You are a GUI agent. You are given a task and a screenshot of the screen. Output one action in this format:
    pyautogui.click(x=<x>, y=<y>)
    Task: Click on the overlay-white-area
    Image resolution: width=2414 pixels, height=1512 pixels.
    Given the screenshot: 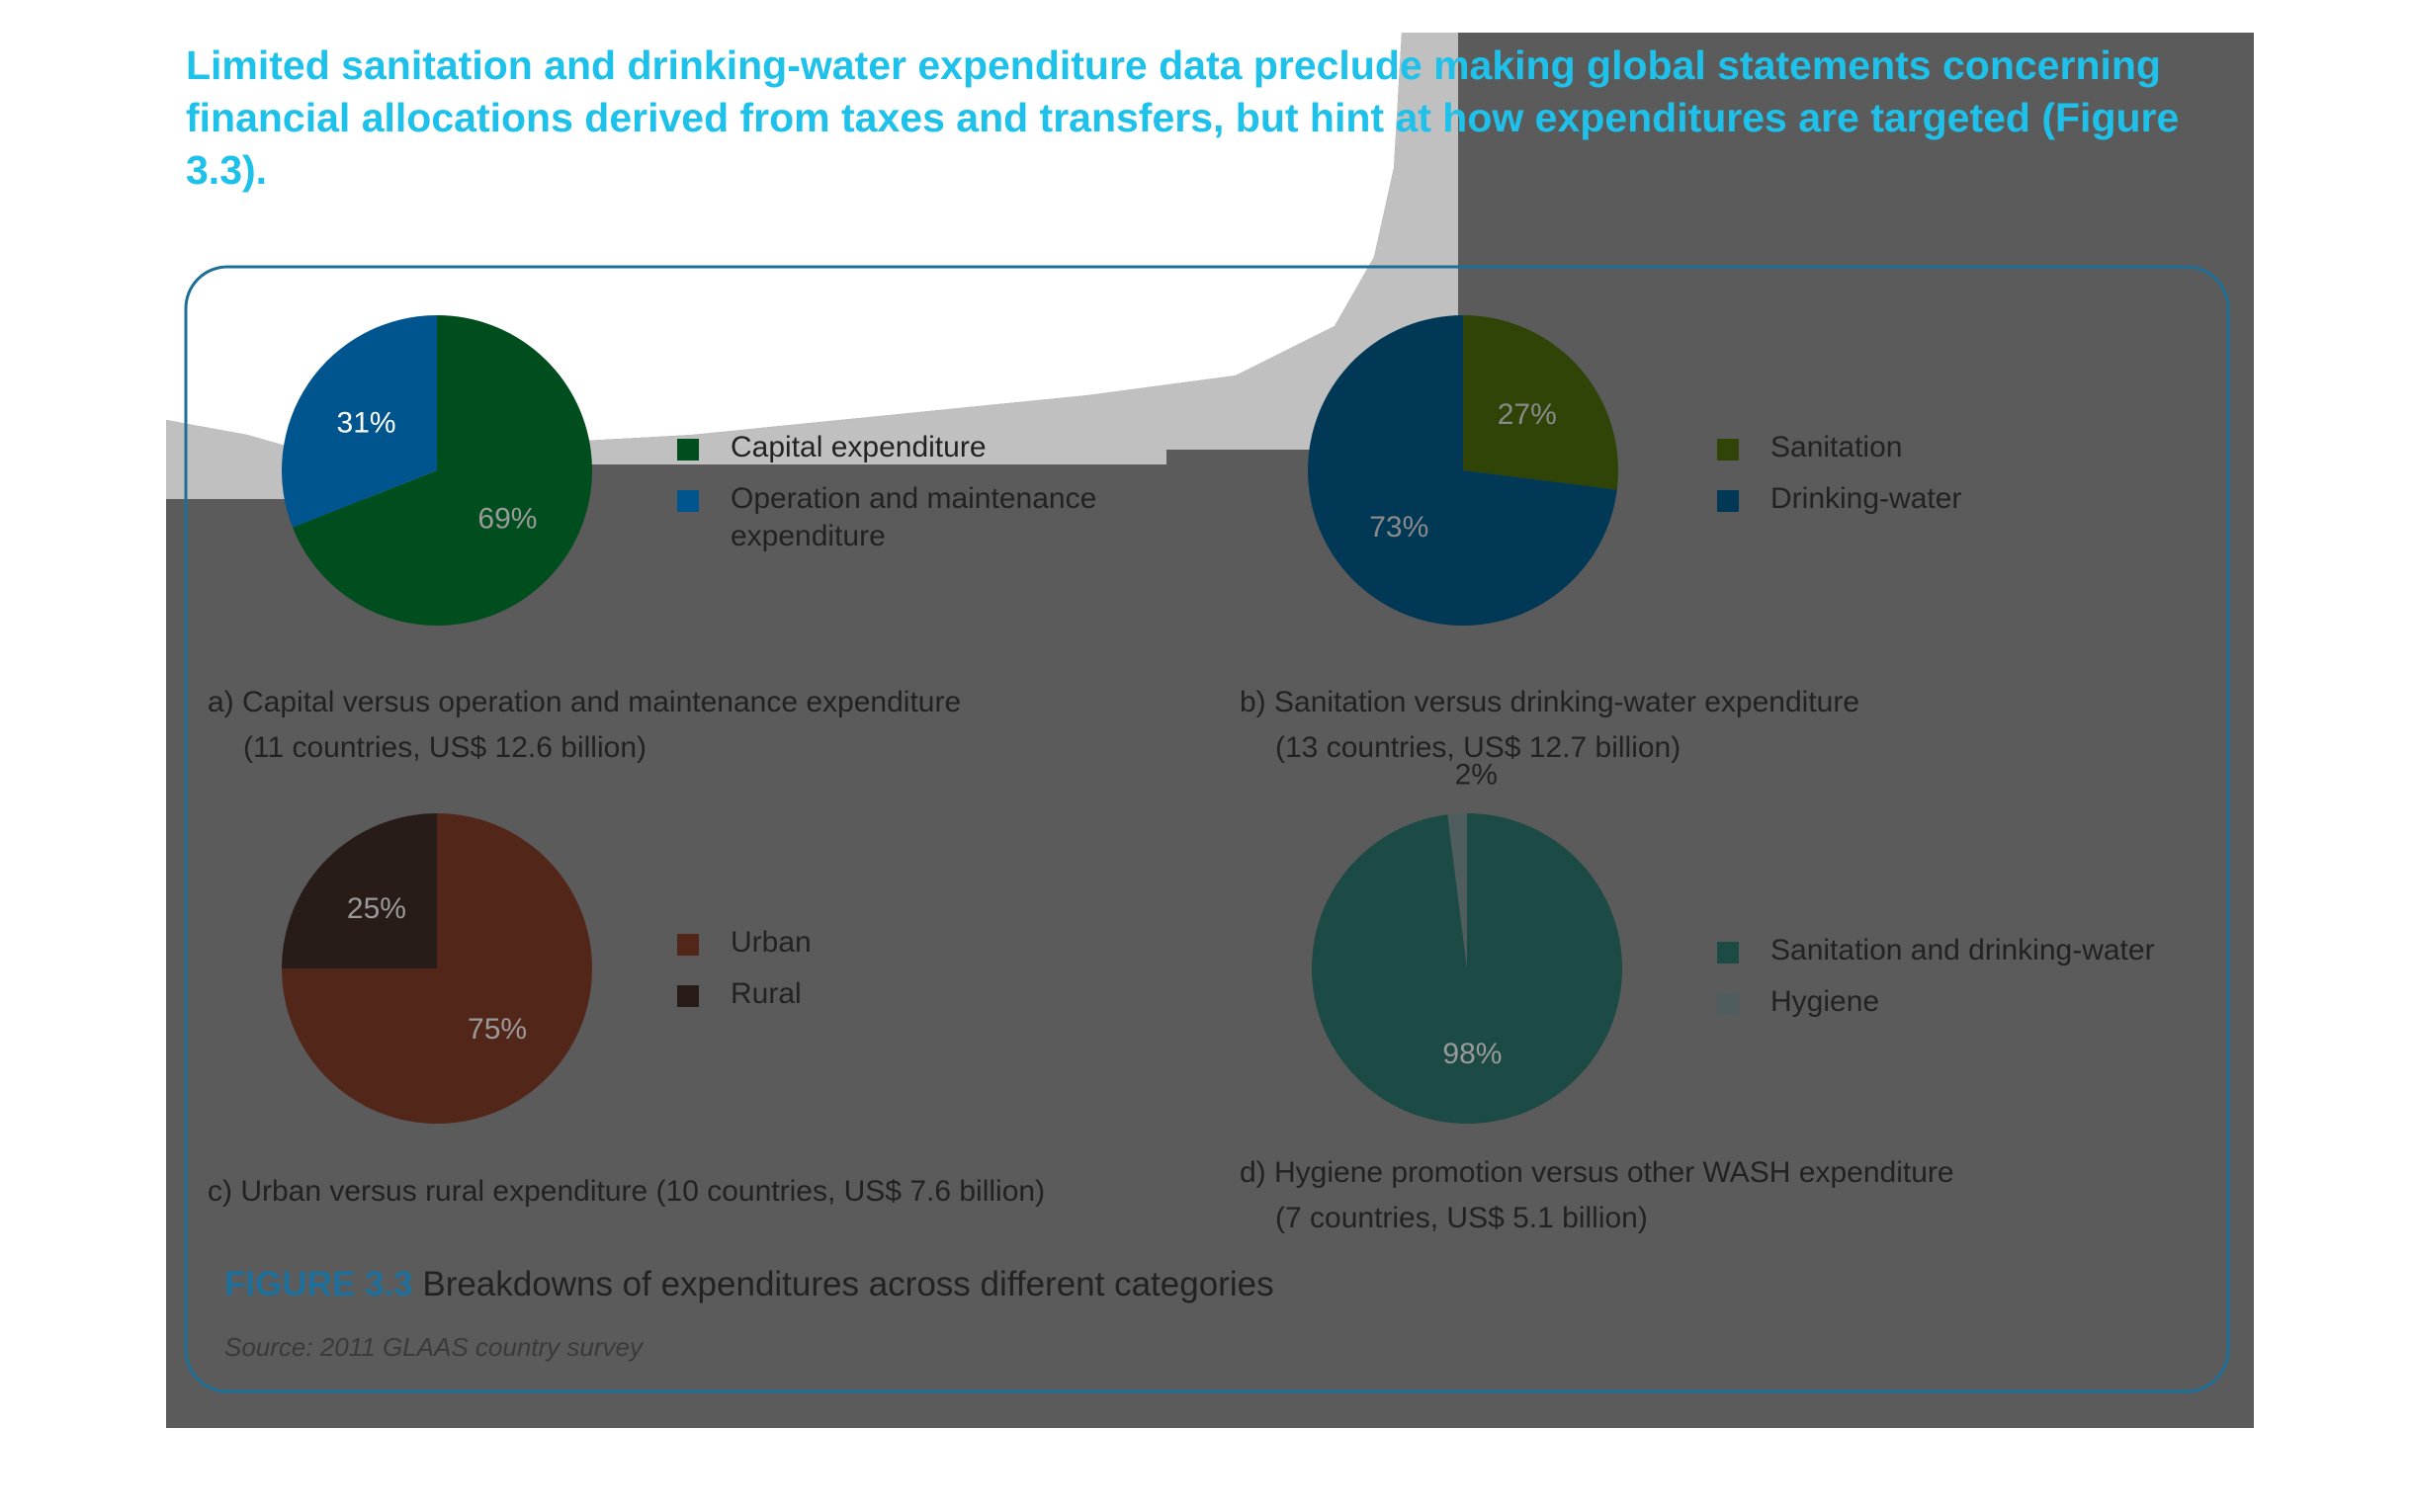 What is the action you would take?
    pyautogui.click(x=790, y=150)
    